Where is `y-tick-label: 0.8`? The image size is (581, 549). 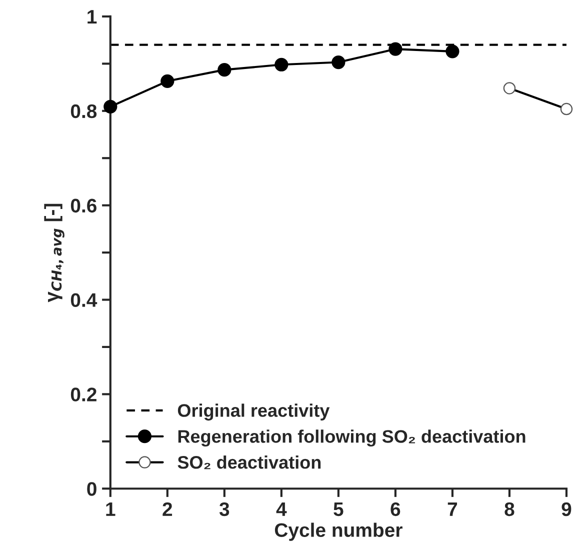 y-tick-label: 0.8 is located at coordinates (83, 111).